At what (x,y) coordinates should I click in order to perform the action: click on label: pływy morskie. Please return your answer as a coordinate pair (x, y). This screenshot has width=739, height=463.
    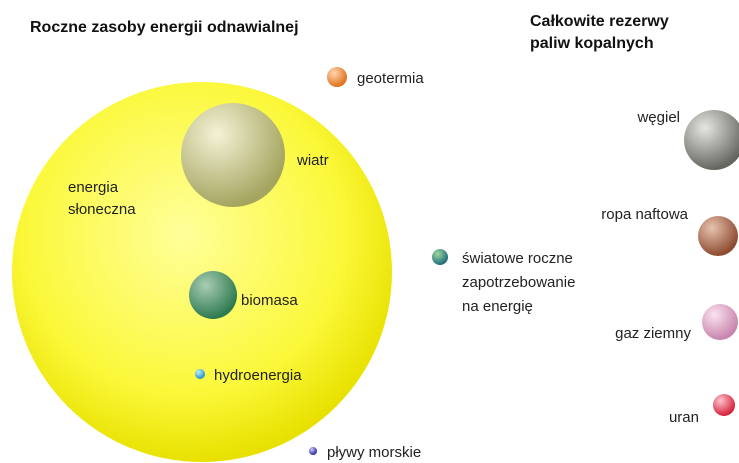
    Looking at the image, I should click on (374, 452).